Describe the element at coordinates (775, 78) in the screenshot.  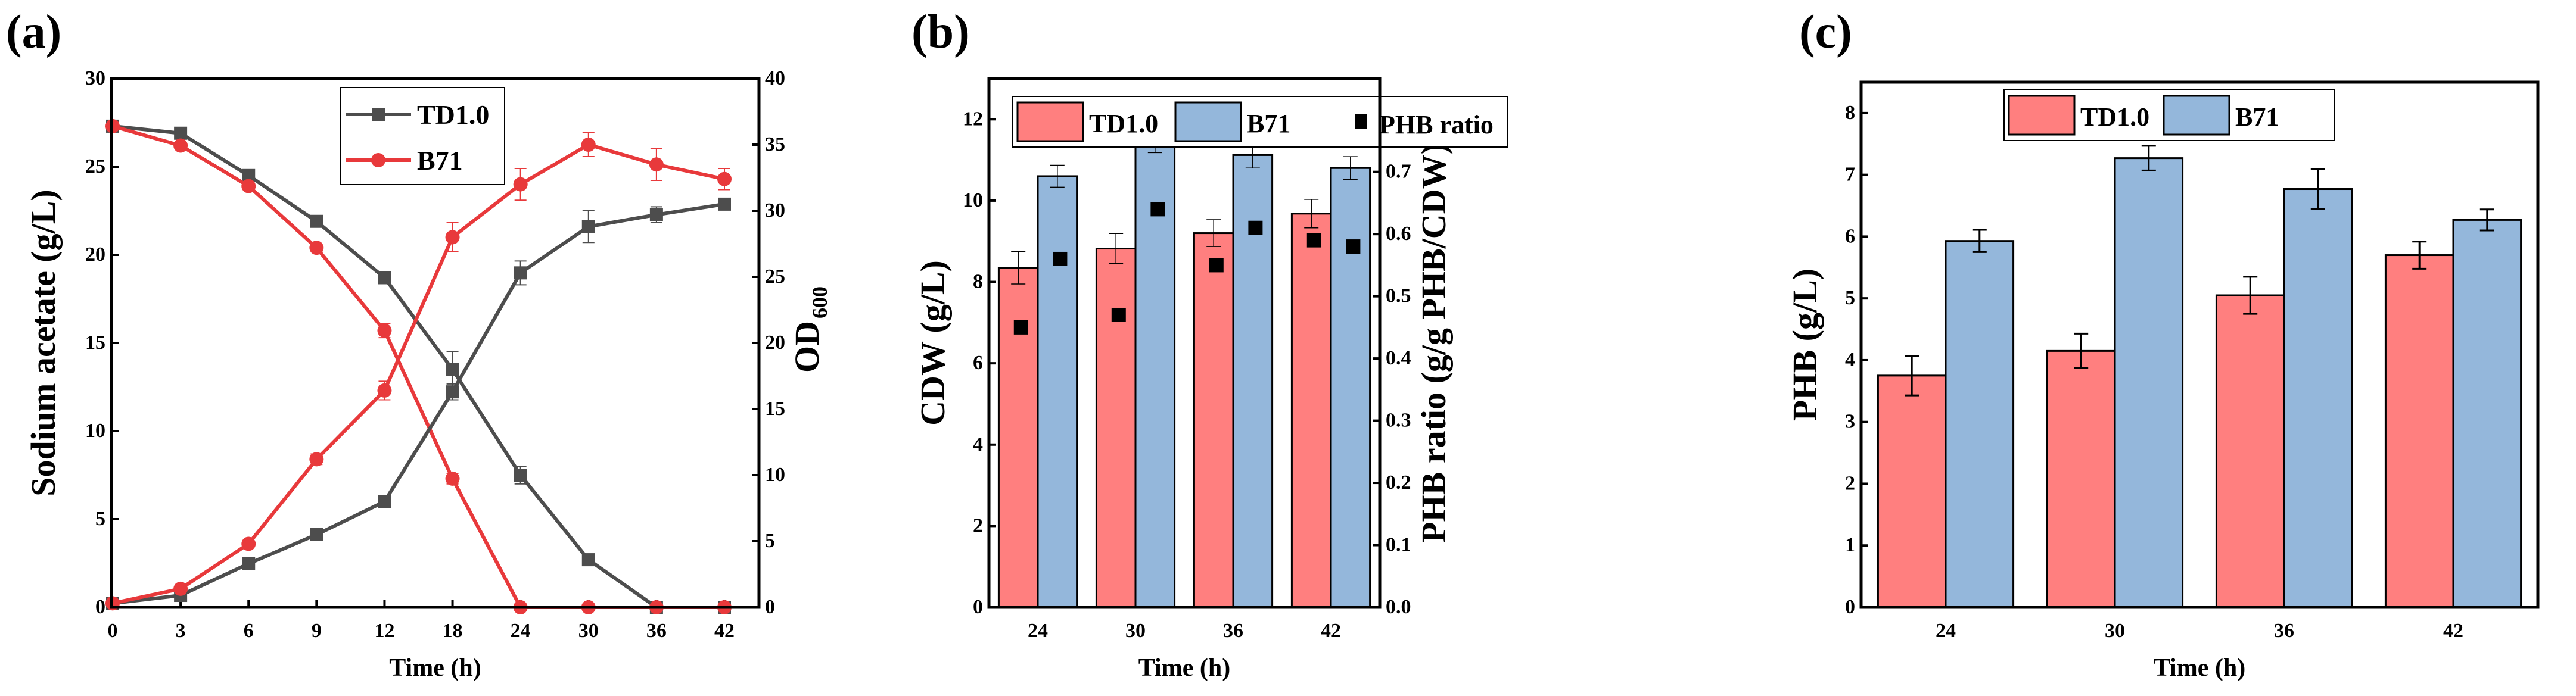
I see `y-right-tick-label: 40` at that location.